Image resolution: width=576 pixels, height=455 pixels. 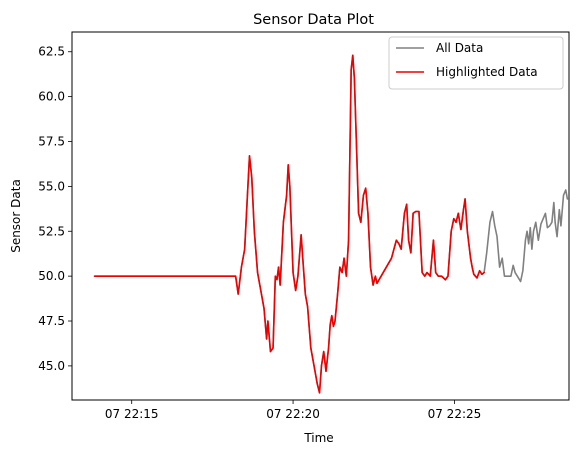 What do you see at coordinates (51, 52) in the screenshot?
I see `y-tick-label: 62.5` at bounding box center [51, 52].